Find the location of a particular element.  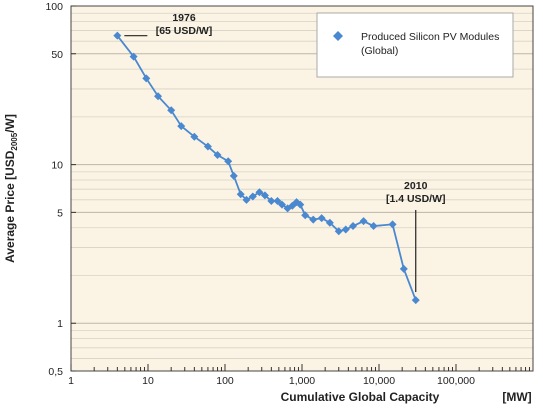

legend-label: Produced Silicon PV Modules is located at coordinates (430, 37).